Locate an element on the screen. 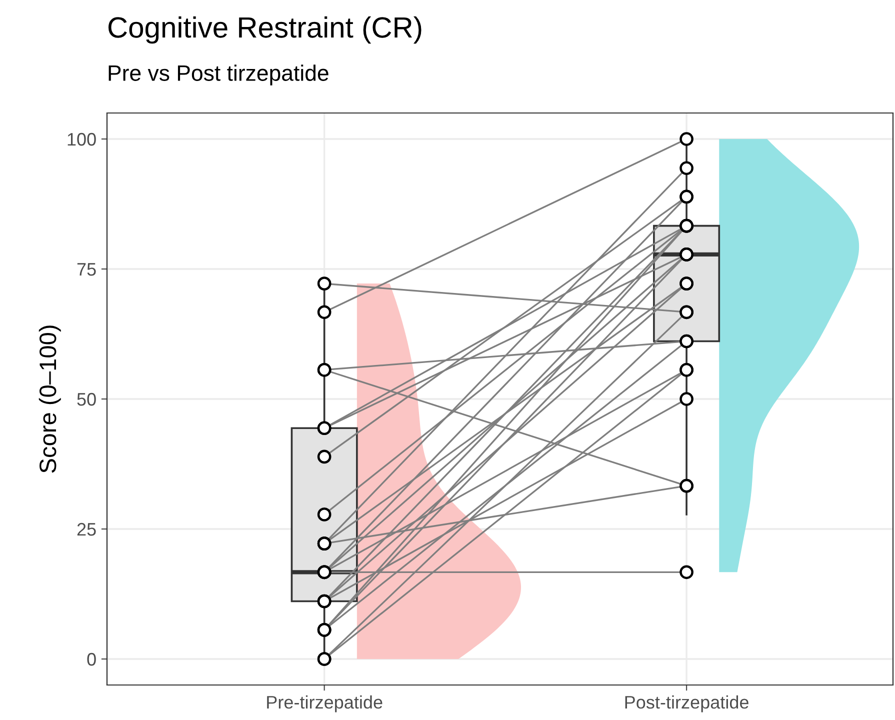 The image size is (895, 720). x-tick-label: Post-tirzepatide is located at coordinates (686, 703).